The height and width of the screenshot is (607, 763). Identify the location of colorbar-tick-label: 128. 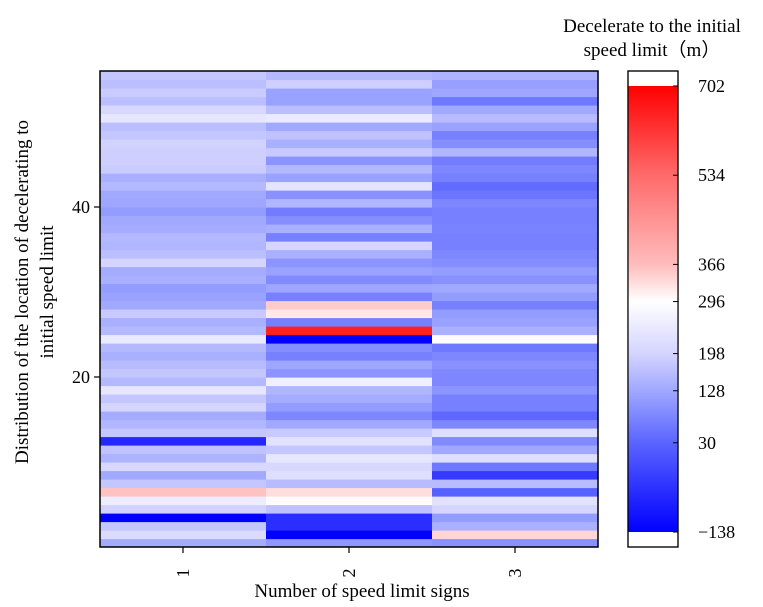
(711, 391).